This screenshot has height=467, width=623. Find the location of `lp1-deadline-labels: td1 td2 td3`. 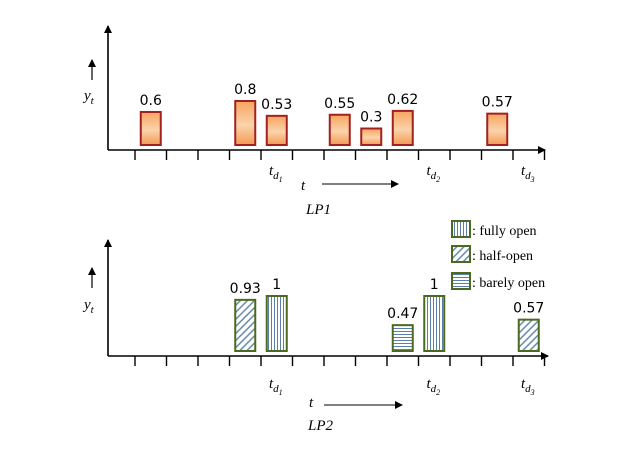

lp1-deadline-labels: td1 td2 td3 is located at coordinates (402, 173).